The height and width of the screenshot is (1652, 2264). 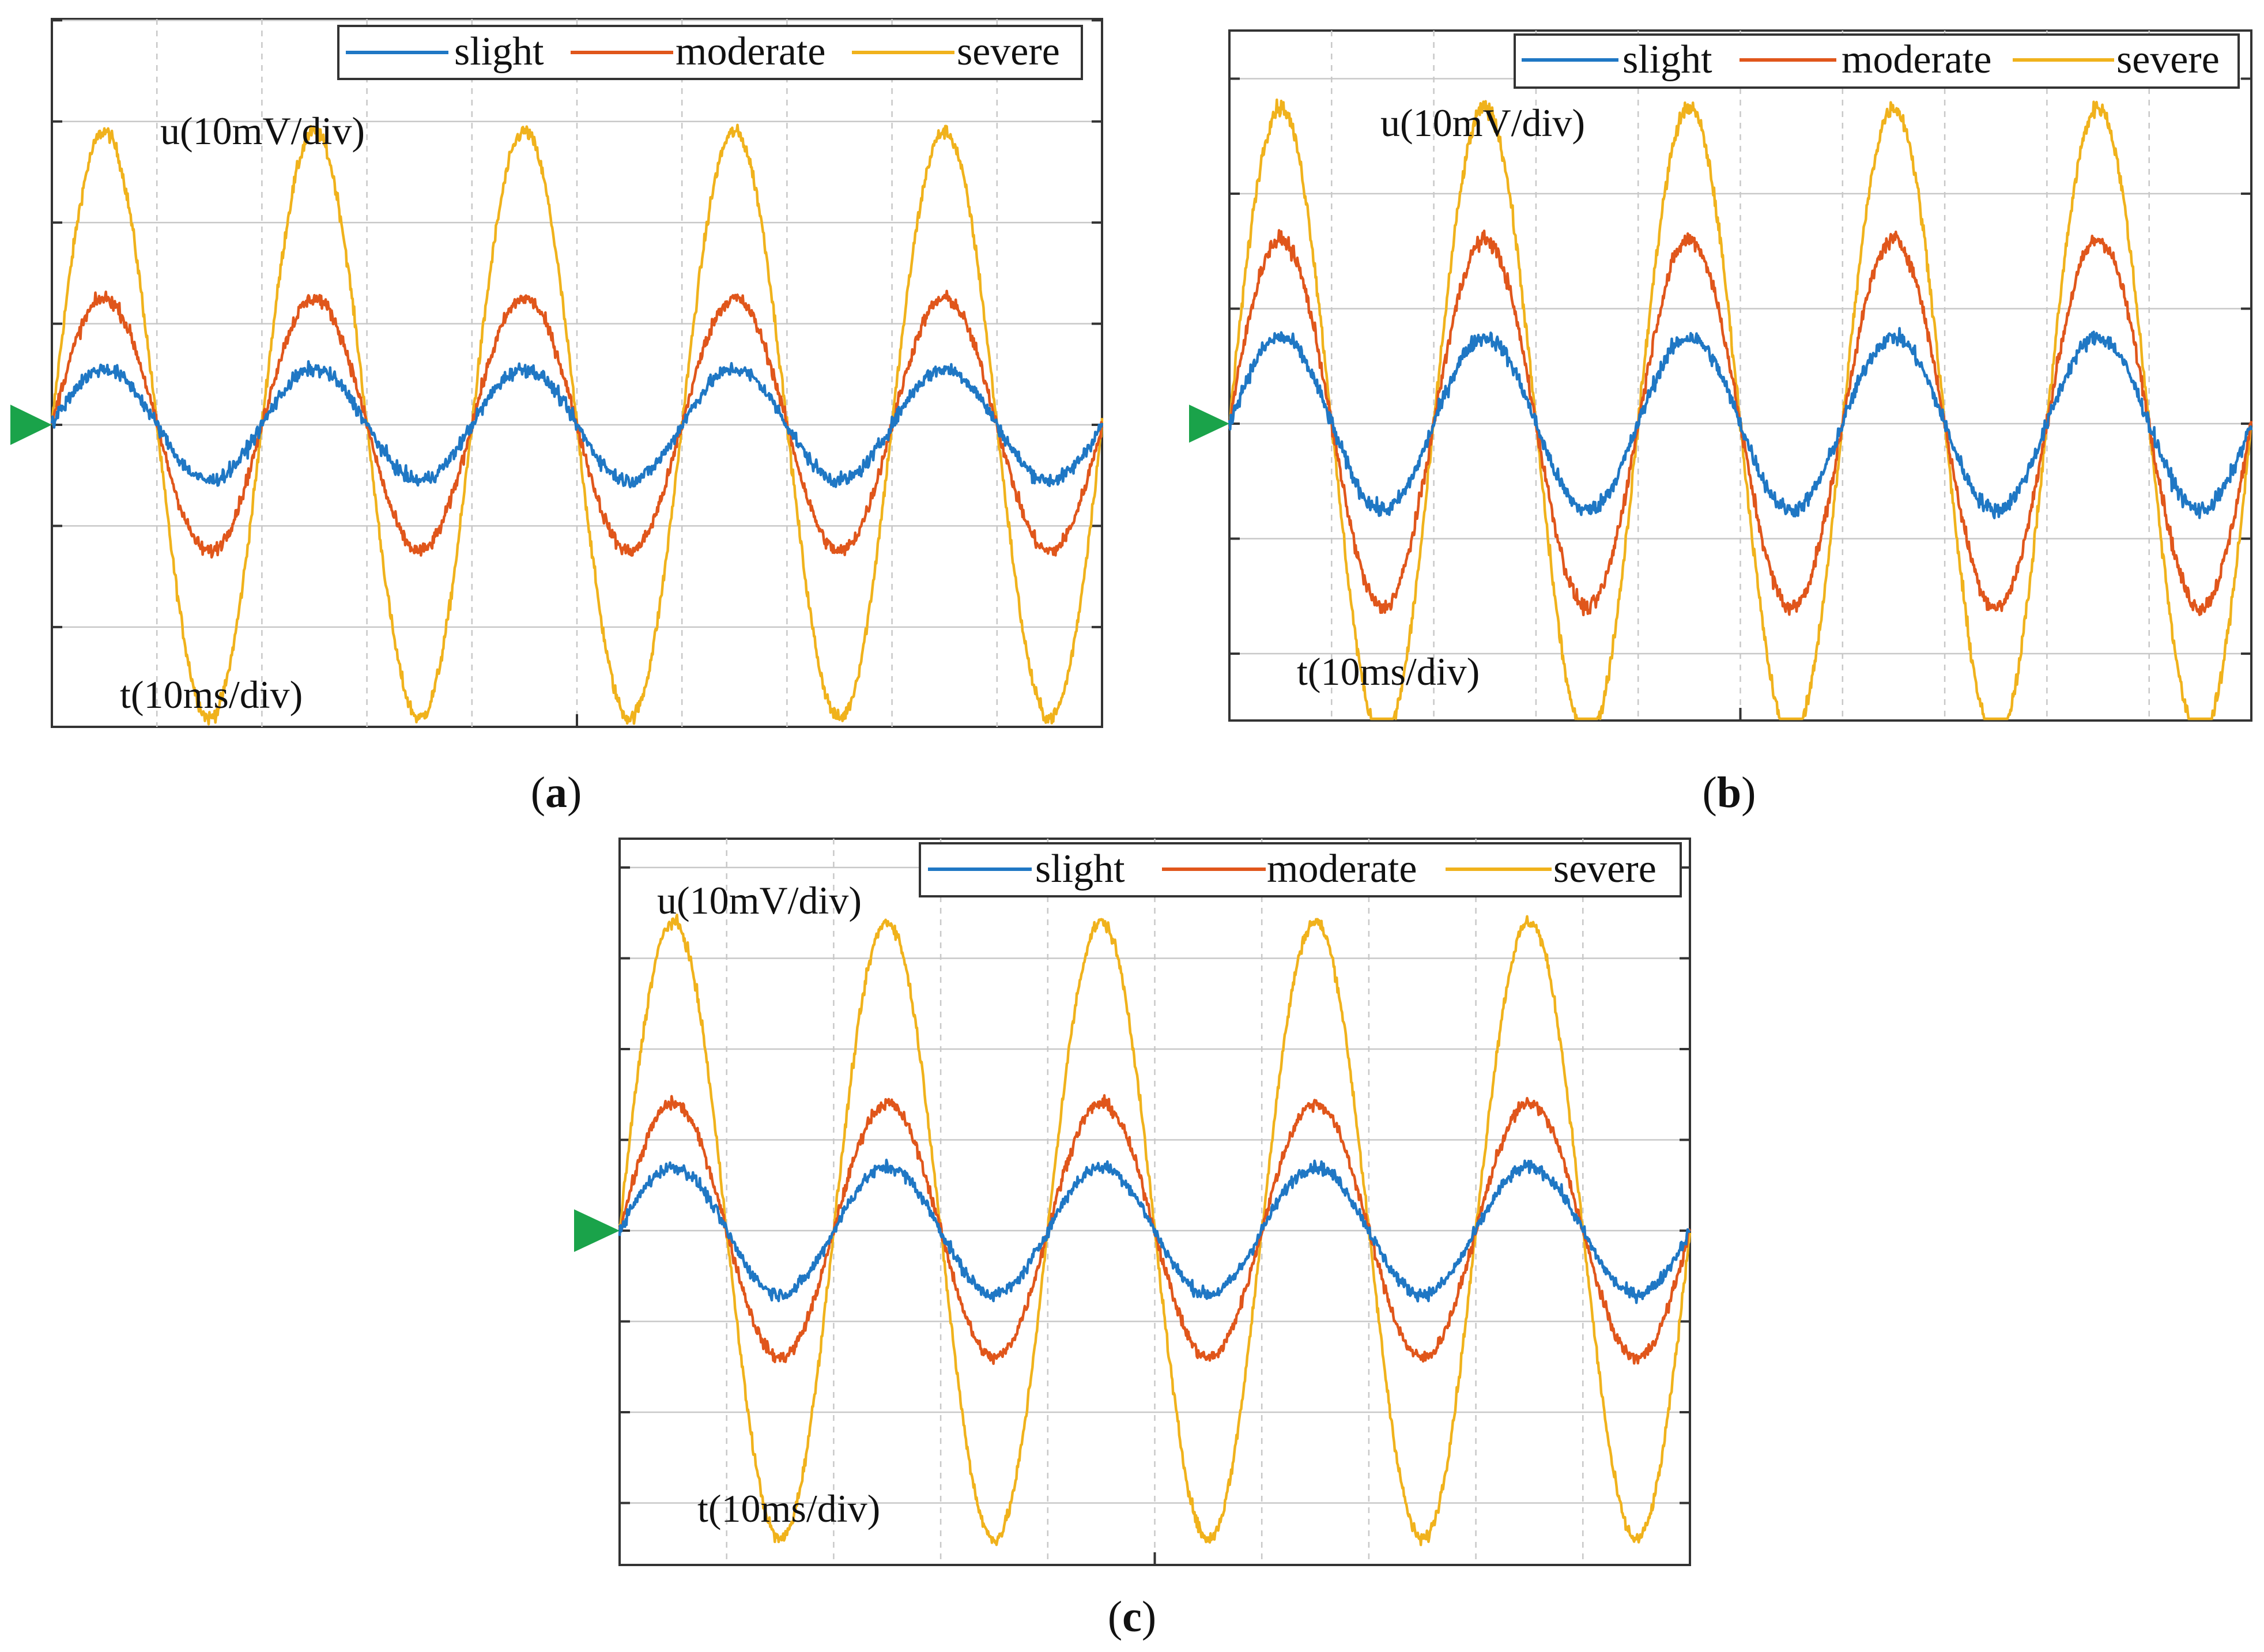 What do you see at coordinates (1916, 59) in the screenshot?
I see `panel-b-legend-label-moderate: moderate` at bounding box center [1916, 59].